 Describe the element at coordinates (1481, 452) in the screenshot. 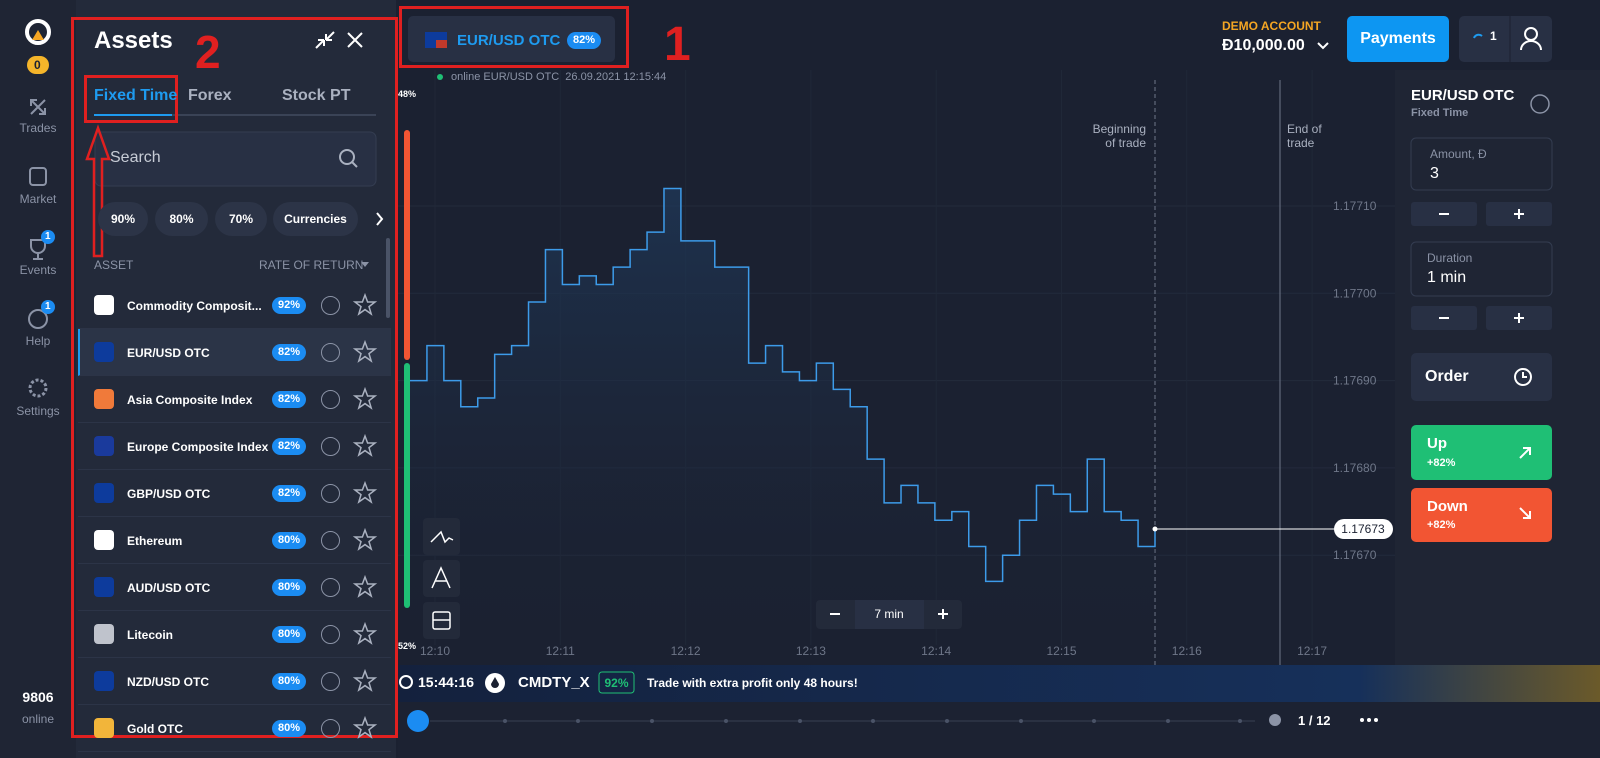

I see `up-button` at that location.